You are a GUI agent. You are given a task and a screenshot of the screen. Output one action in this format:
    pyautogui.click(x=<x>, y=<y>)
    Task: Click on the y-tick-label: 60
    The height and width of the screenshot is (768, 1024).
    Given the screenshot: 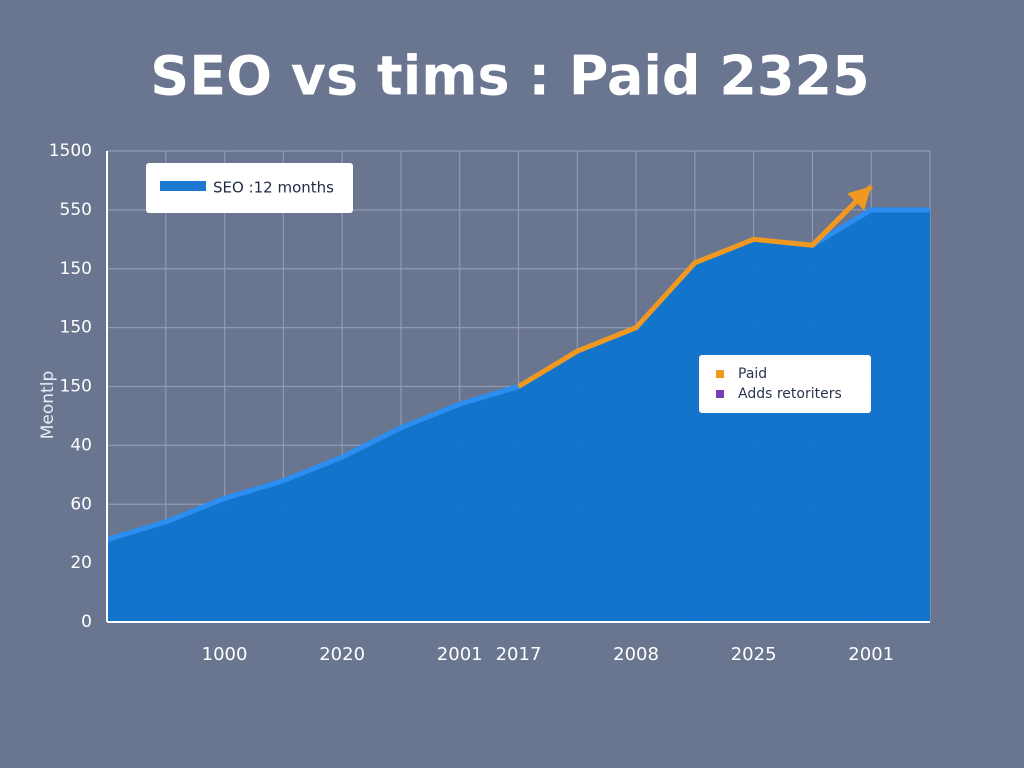 What is the action you would take?
    pyautogui.click(x=81, y=504)
    